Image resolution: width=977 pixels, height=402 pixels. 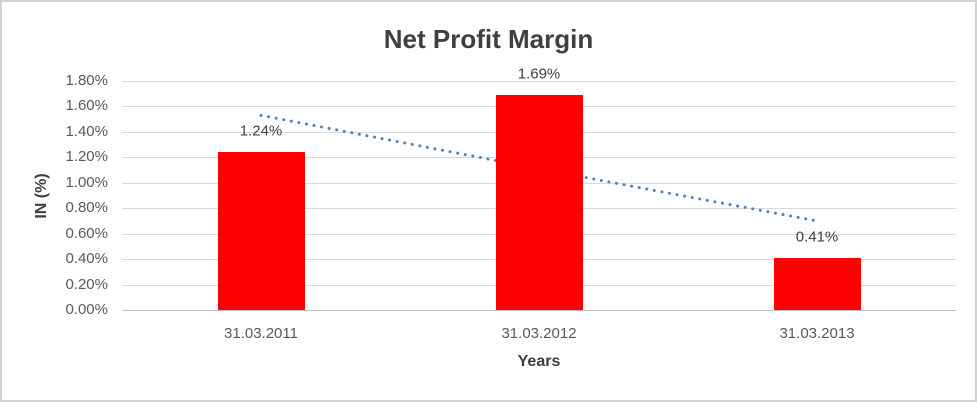 I want to click on bar-value-label: 1.24%, so click(x=261, y=131).